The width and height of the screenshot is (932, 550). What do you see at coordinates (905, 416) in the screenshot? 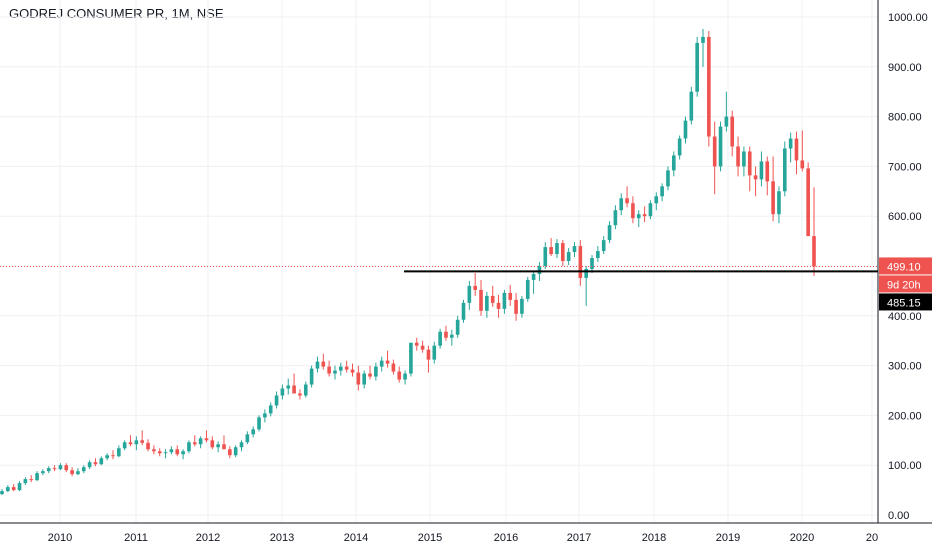
I see `y-tick-label: 200.00` at bounding box center [905, 416].